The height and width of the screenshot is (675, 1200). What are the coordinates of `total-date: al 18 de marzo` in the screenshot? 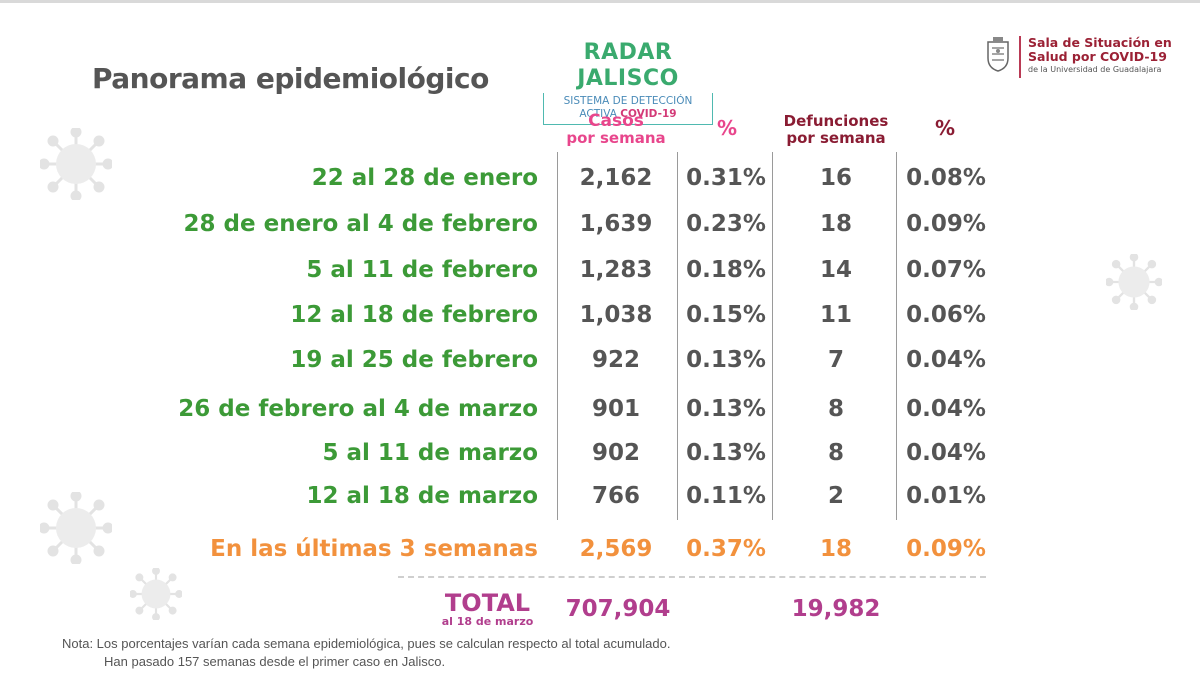 It's located at (487, 621).